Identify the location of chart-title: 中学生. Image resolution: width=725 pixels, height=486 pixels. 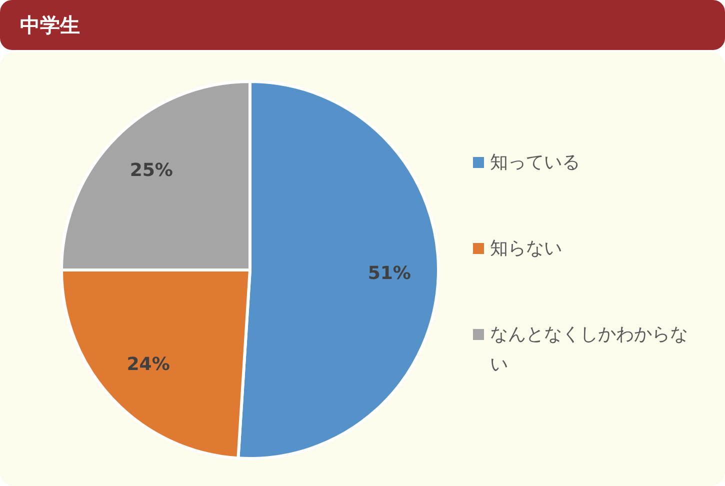
(50, 25).